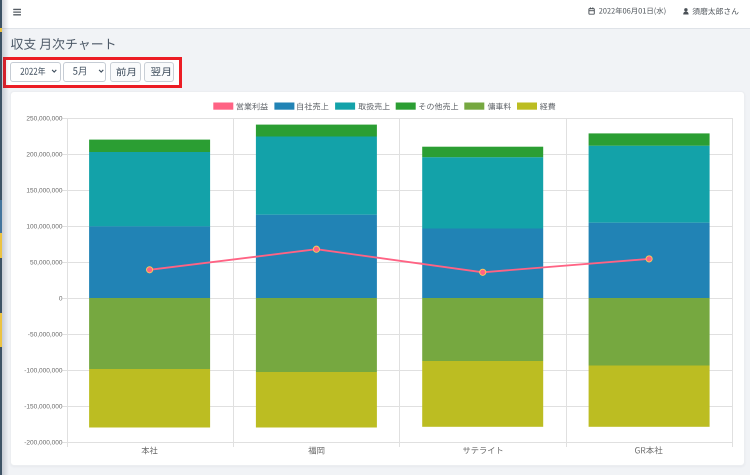  I want to click on svg-text: -100,000,000, so click(43, 371).